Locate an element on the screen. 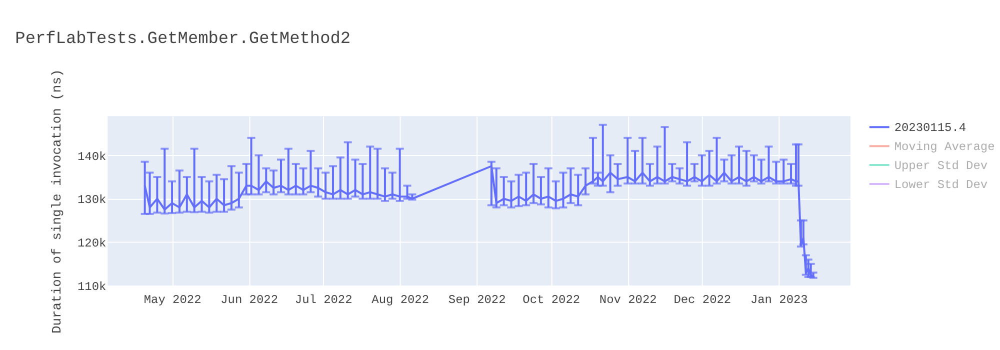 The width and height of the screenshot is (1000, 350). legend-label: Lower Std Dev is located at coordinates (941, 185).